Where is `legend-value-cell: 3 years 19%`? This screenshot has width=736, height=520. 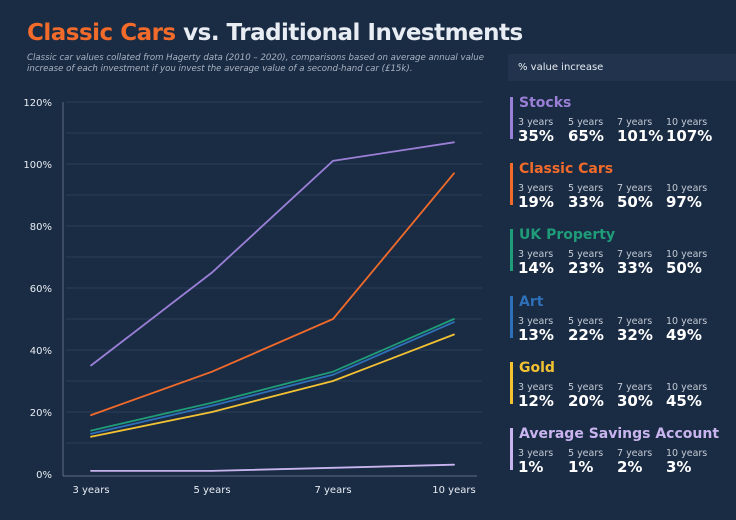
legend-value-cell: 3 years 19% is located at coordinates (548, 196).